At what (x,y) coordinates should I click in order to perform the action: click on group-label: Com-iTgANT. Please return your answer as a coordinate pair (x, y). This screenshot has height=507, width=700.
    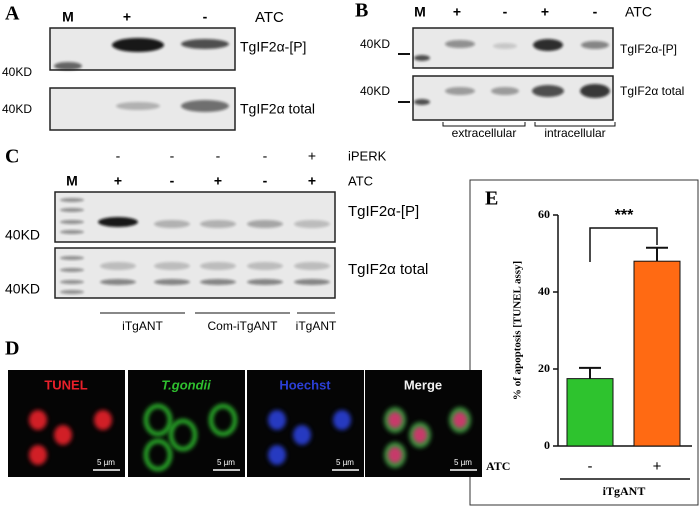
    Looking at the image, I should click on (242, 326).